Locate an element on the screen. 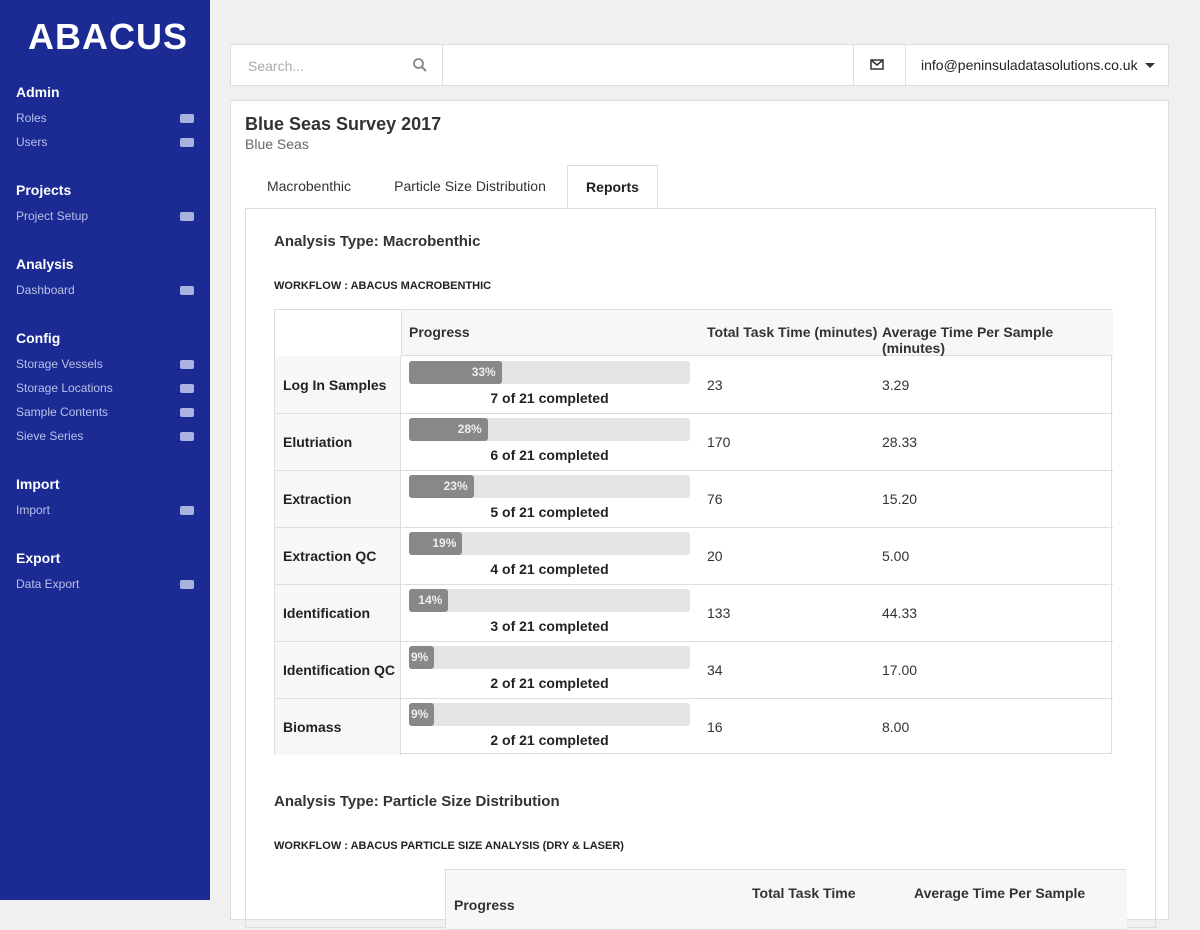 This screenshot has height=930, width=1200. average-time: 15.20 is located at coordinates (900, 498).